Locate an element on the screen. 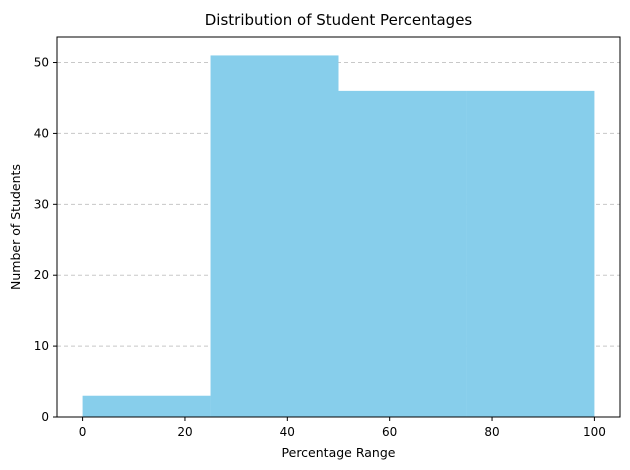 The width and height of the screenshot is (630, 470). y-tick-label: 50 is located at coordinates (41, 63).